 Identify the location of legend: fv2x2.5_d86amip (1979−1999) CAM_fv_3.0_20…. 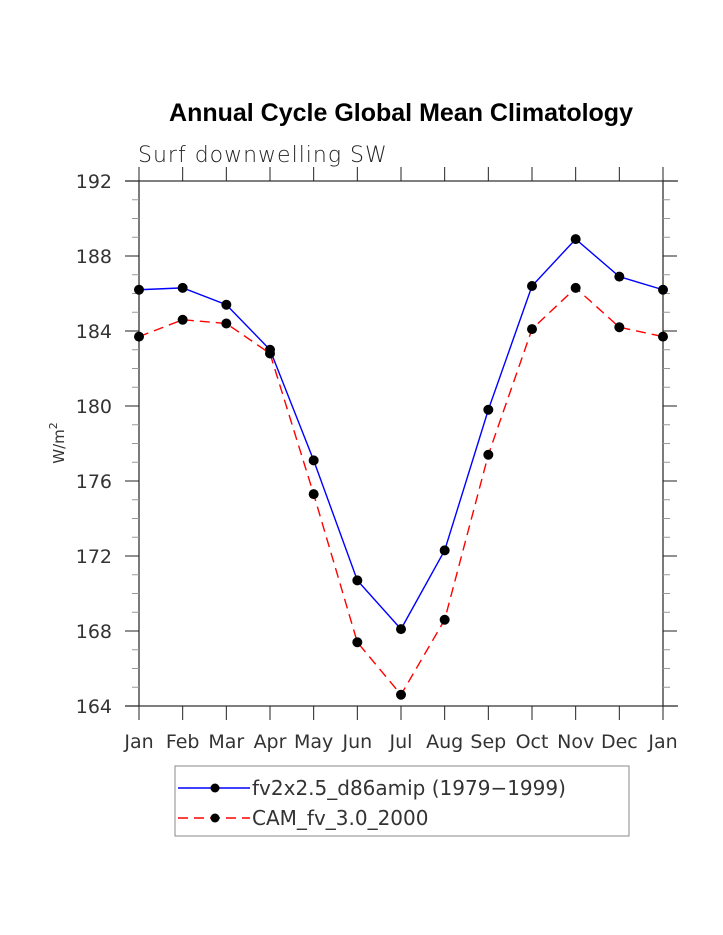
(402, 801).